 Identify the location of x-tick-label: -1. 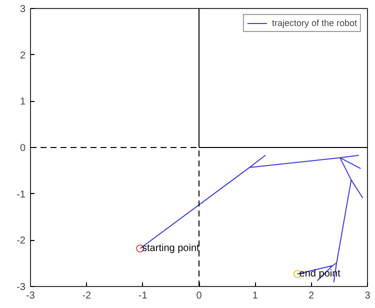
(143, 296).